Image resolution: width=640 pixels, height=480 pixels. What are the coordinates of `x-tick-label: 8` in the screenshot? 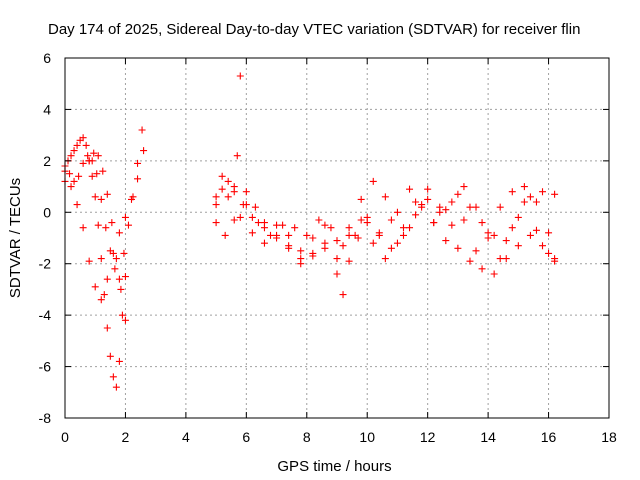 It's located at (307, 437).